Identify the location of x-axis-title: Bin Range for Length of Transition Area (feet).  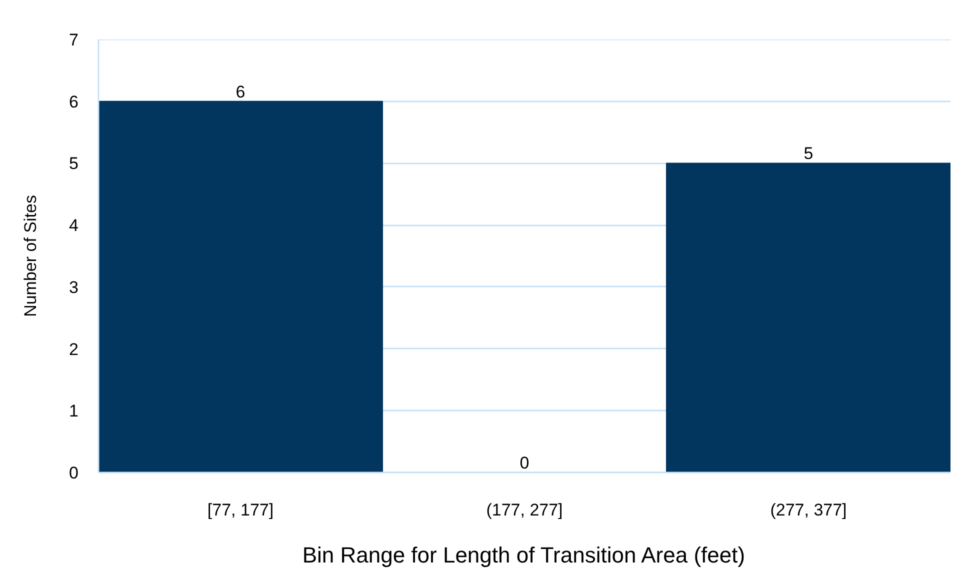
(524, 555).